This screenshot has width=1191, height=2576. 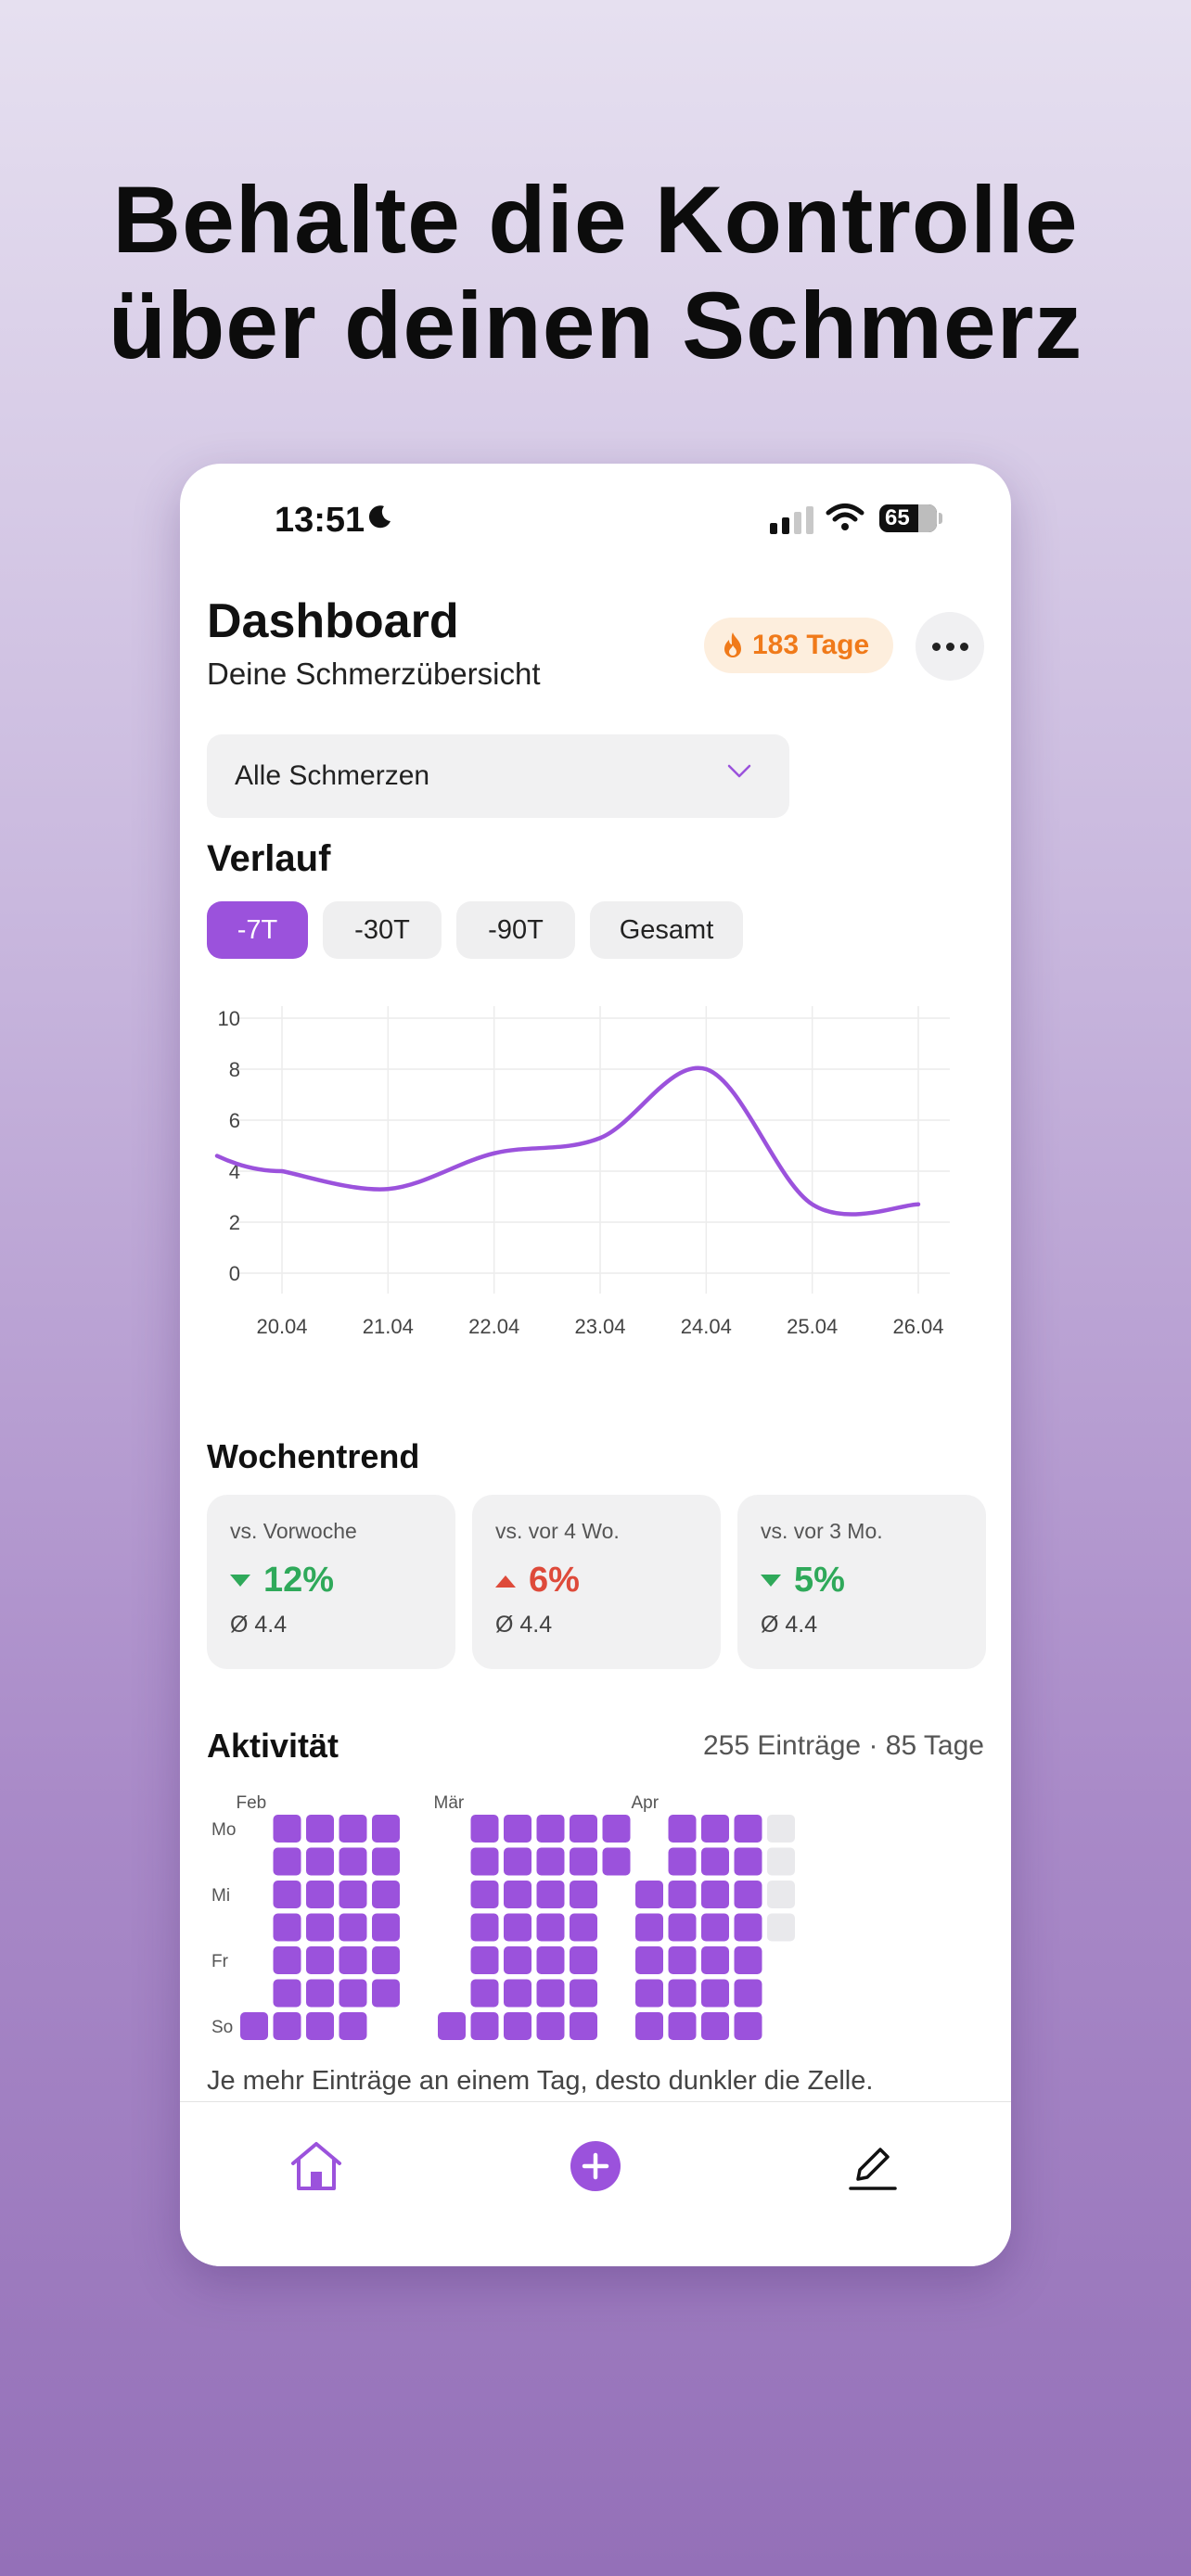 I want to click on y-tick-label: 8, so click(x=235, y=1069).